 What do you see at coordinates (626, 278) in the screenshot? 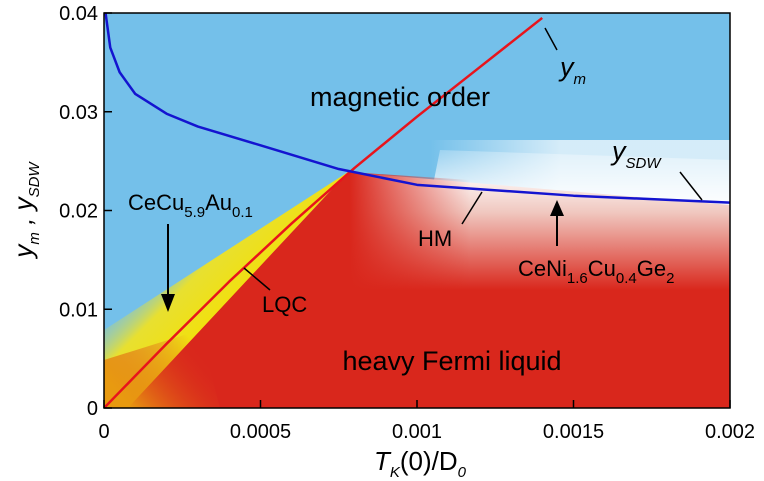
I see `label-part: 0.4` at bounding box center [626, 278].